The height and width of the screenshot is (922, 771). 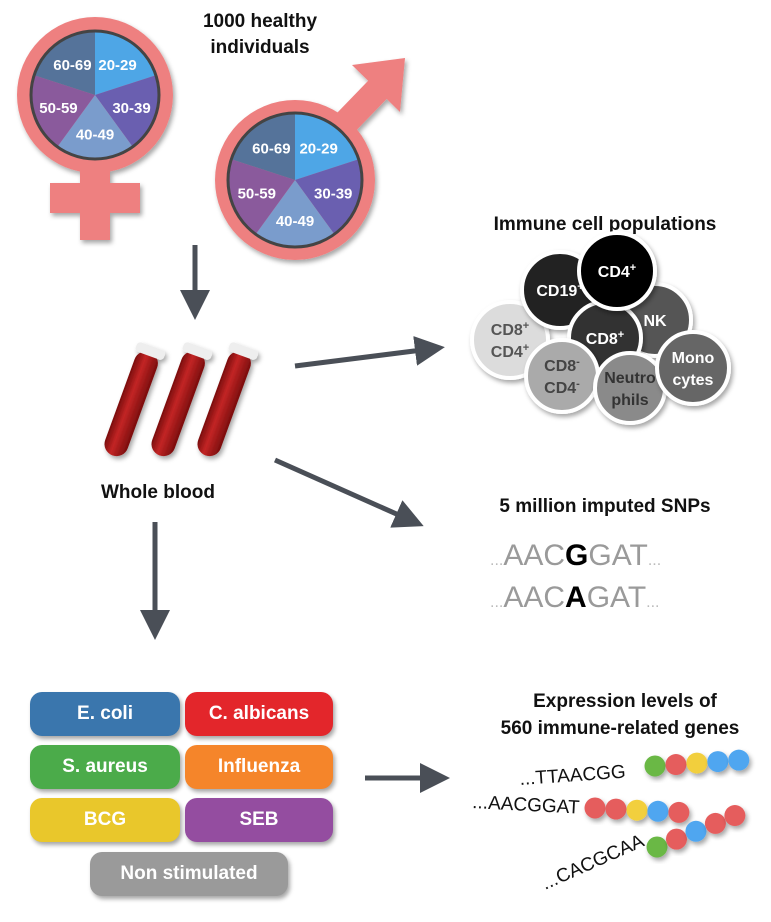 I want to click on immune-cell: Mono cytes, so click(x=693, y=368).